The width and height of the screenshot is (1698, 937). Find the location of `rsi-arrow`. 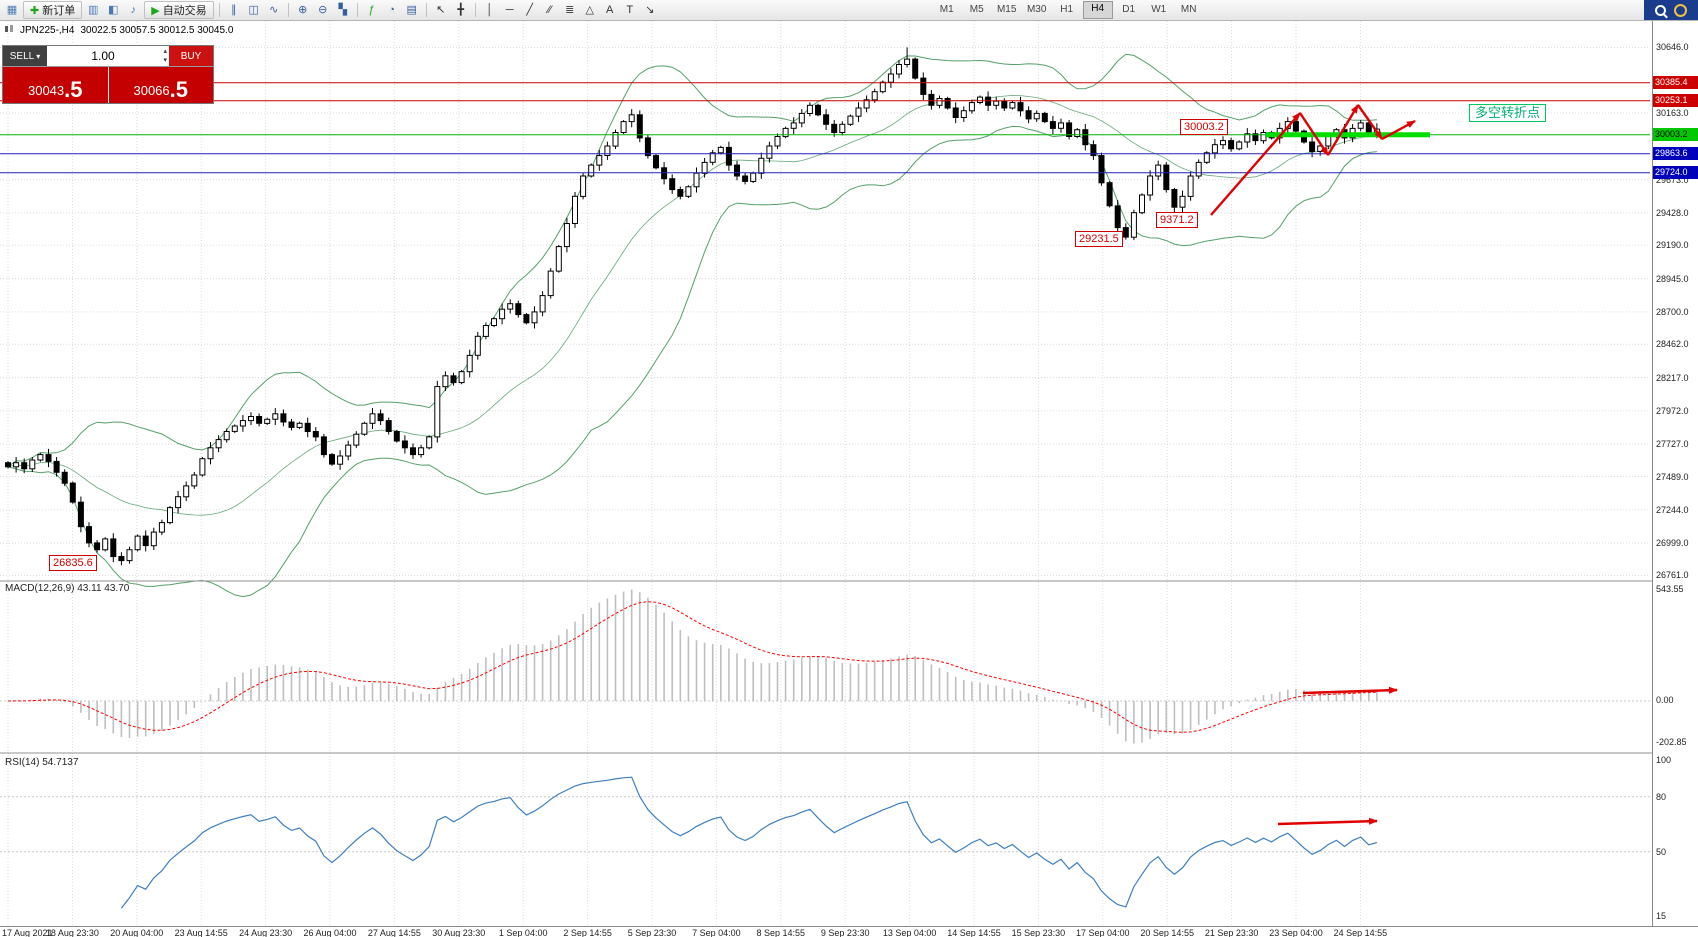

rsi-arrow is located at coordinates (1327, 821).